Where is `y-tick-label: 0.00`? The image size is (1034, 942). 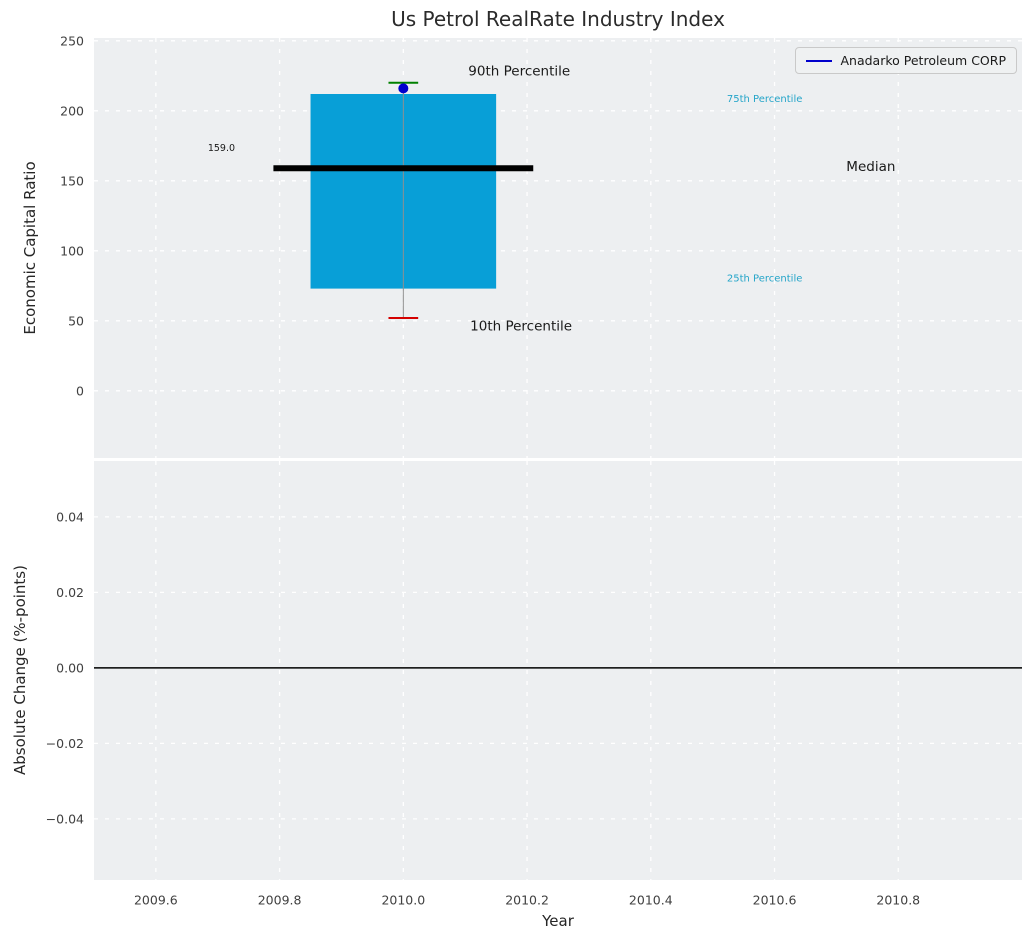
y-tick-label: 0.00 is located at coordinates (70, 667).